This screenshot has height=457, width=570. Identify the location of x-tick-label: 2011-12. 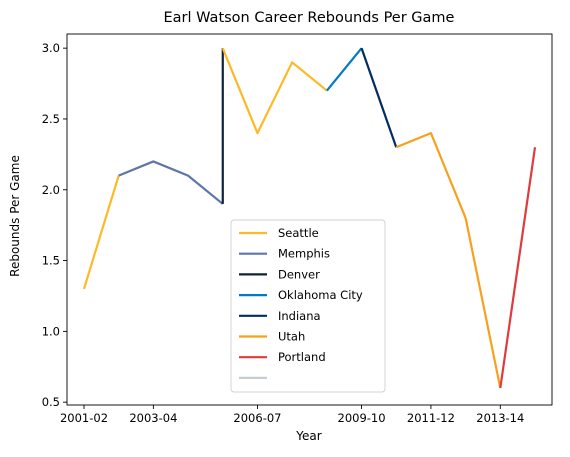
(431, 418).